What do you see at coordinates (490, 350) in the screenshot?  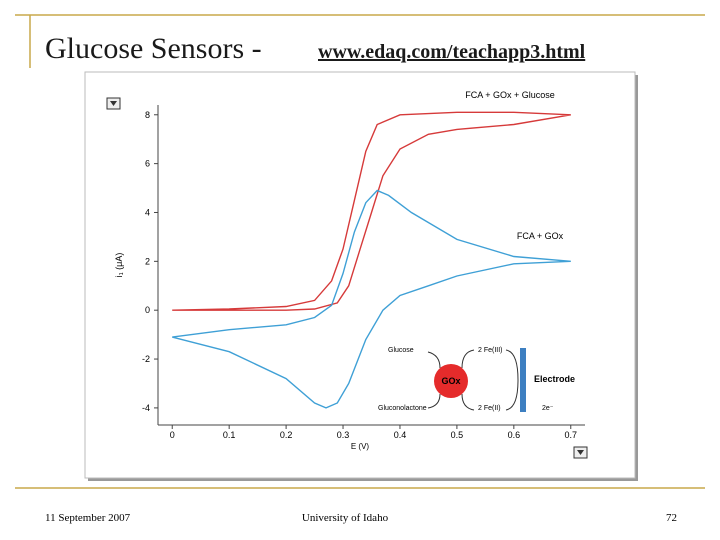 I see `diagram-label: 2 Fe(III)` at bounding box center [490, 350].